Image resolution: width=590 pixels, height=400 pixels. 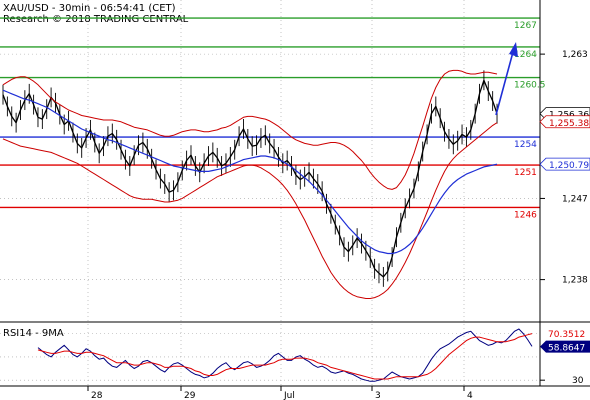 What do you see at coordinates (578, 381) in the screenshot?
I see `rsi-tick-label: 30` at bounding box center [578, 381].